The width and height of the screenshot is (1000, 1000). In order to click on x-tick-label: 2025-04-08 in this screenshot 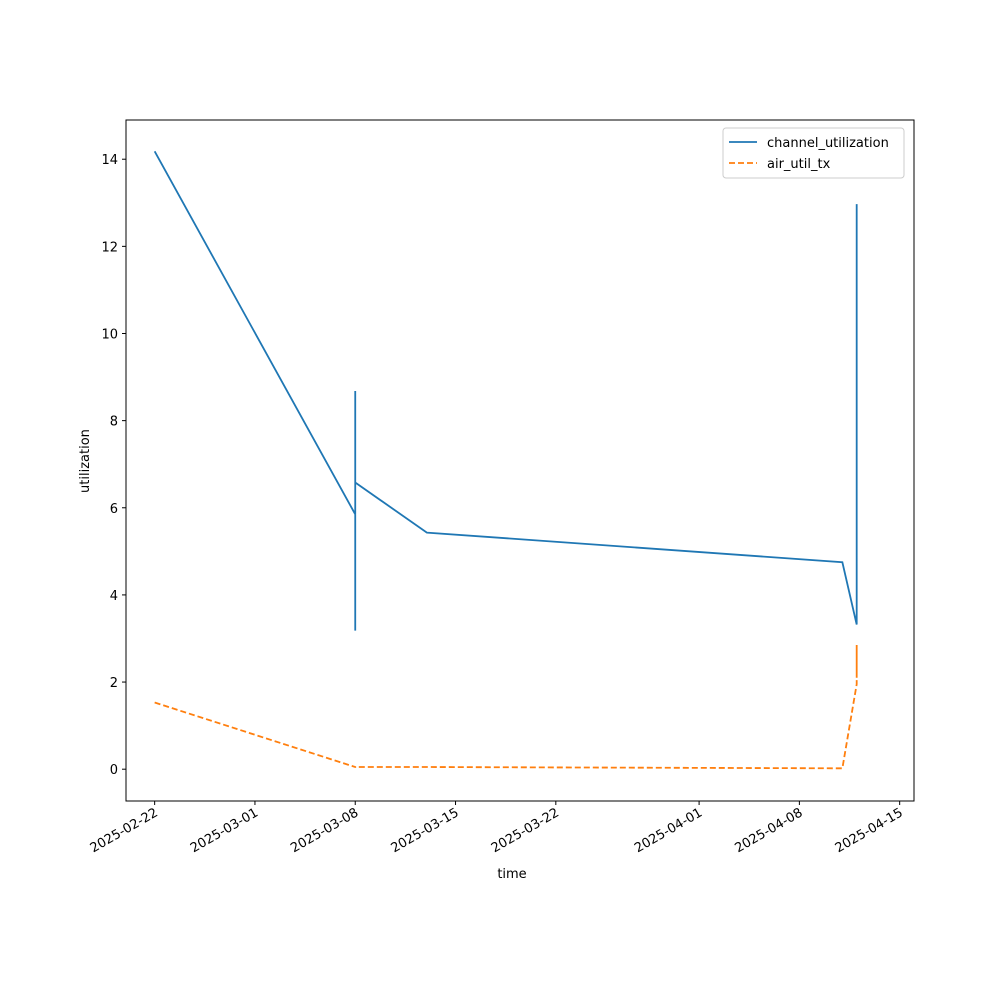, I will do `click(768, 830)`.